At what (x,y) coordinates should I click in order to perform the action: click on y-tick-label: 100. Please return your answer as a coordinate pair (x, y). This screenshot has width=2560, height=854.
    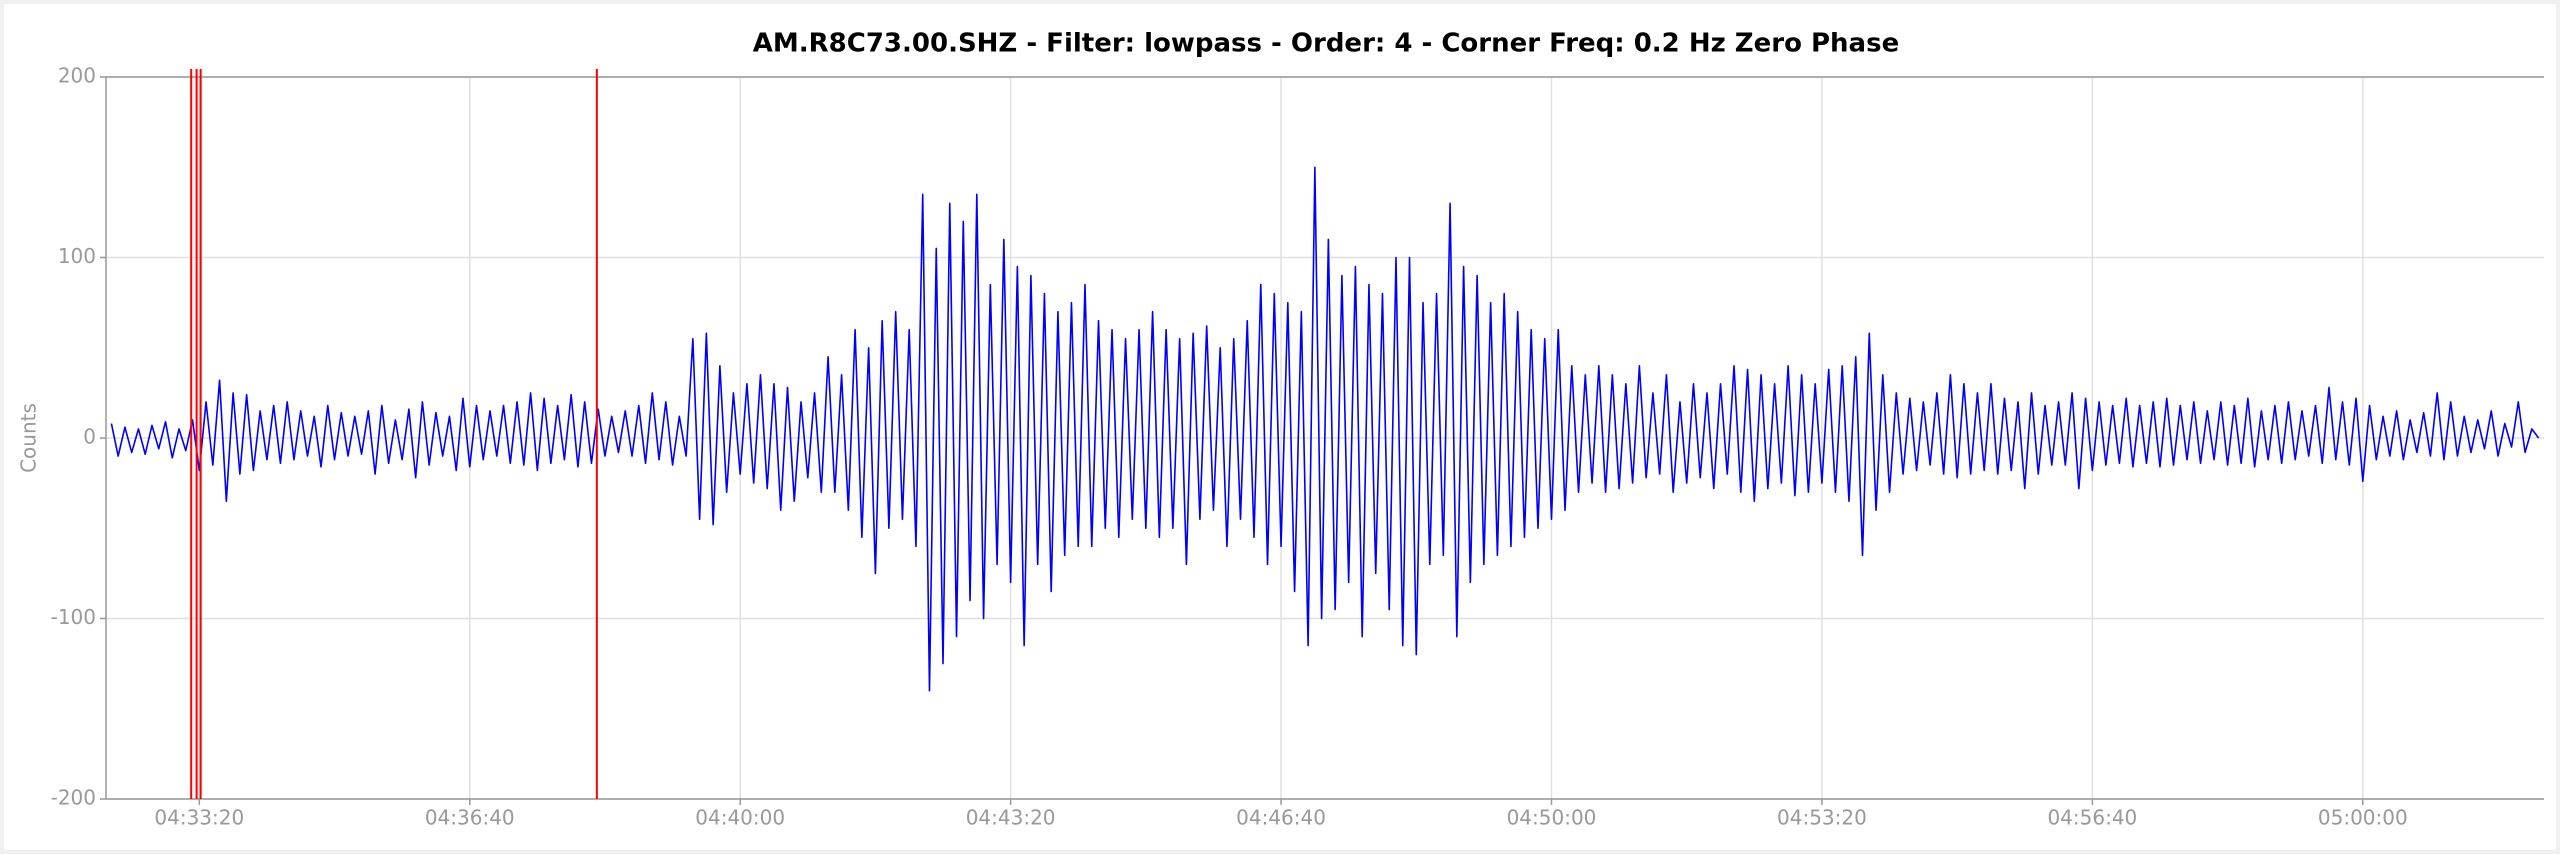
    Looking at the image, I should click on (77, 256).